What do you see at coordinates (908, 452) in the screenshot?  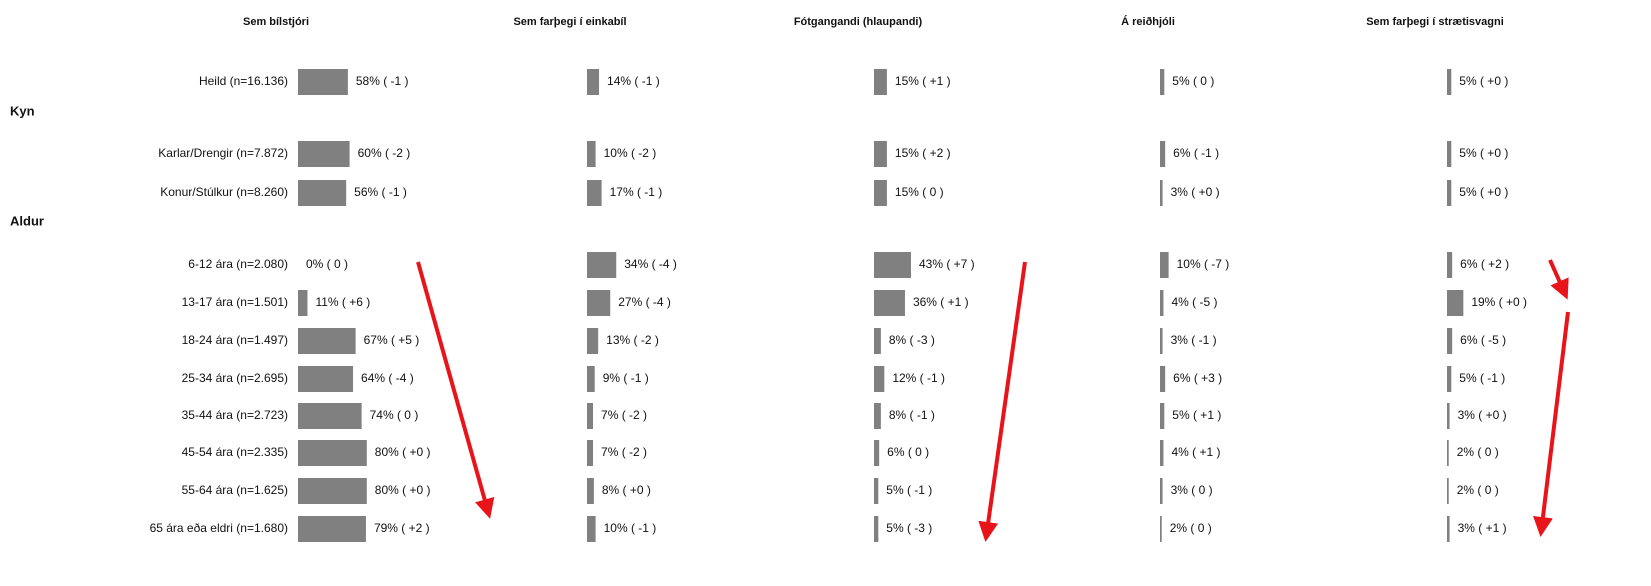 I see `value-label: 6% ( 0 )` at bounding box center [908, 452].